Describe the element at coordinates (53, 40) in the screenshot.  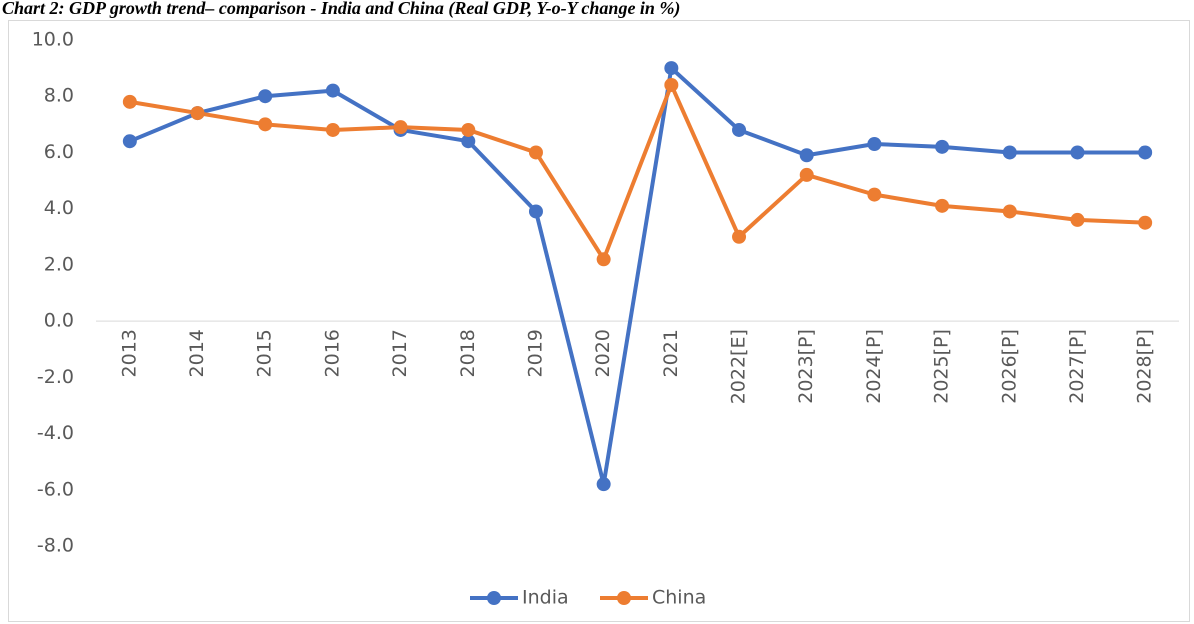
I see `y-tick-label: 10.0` at that location.